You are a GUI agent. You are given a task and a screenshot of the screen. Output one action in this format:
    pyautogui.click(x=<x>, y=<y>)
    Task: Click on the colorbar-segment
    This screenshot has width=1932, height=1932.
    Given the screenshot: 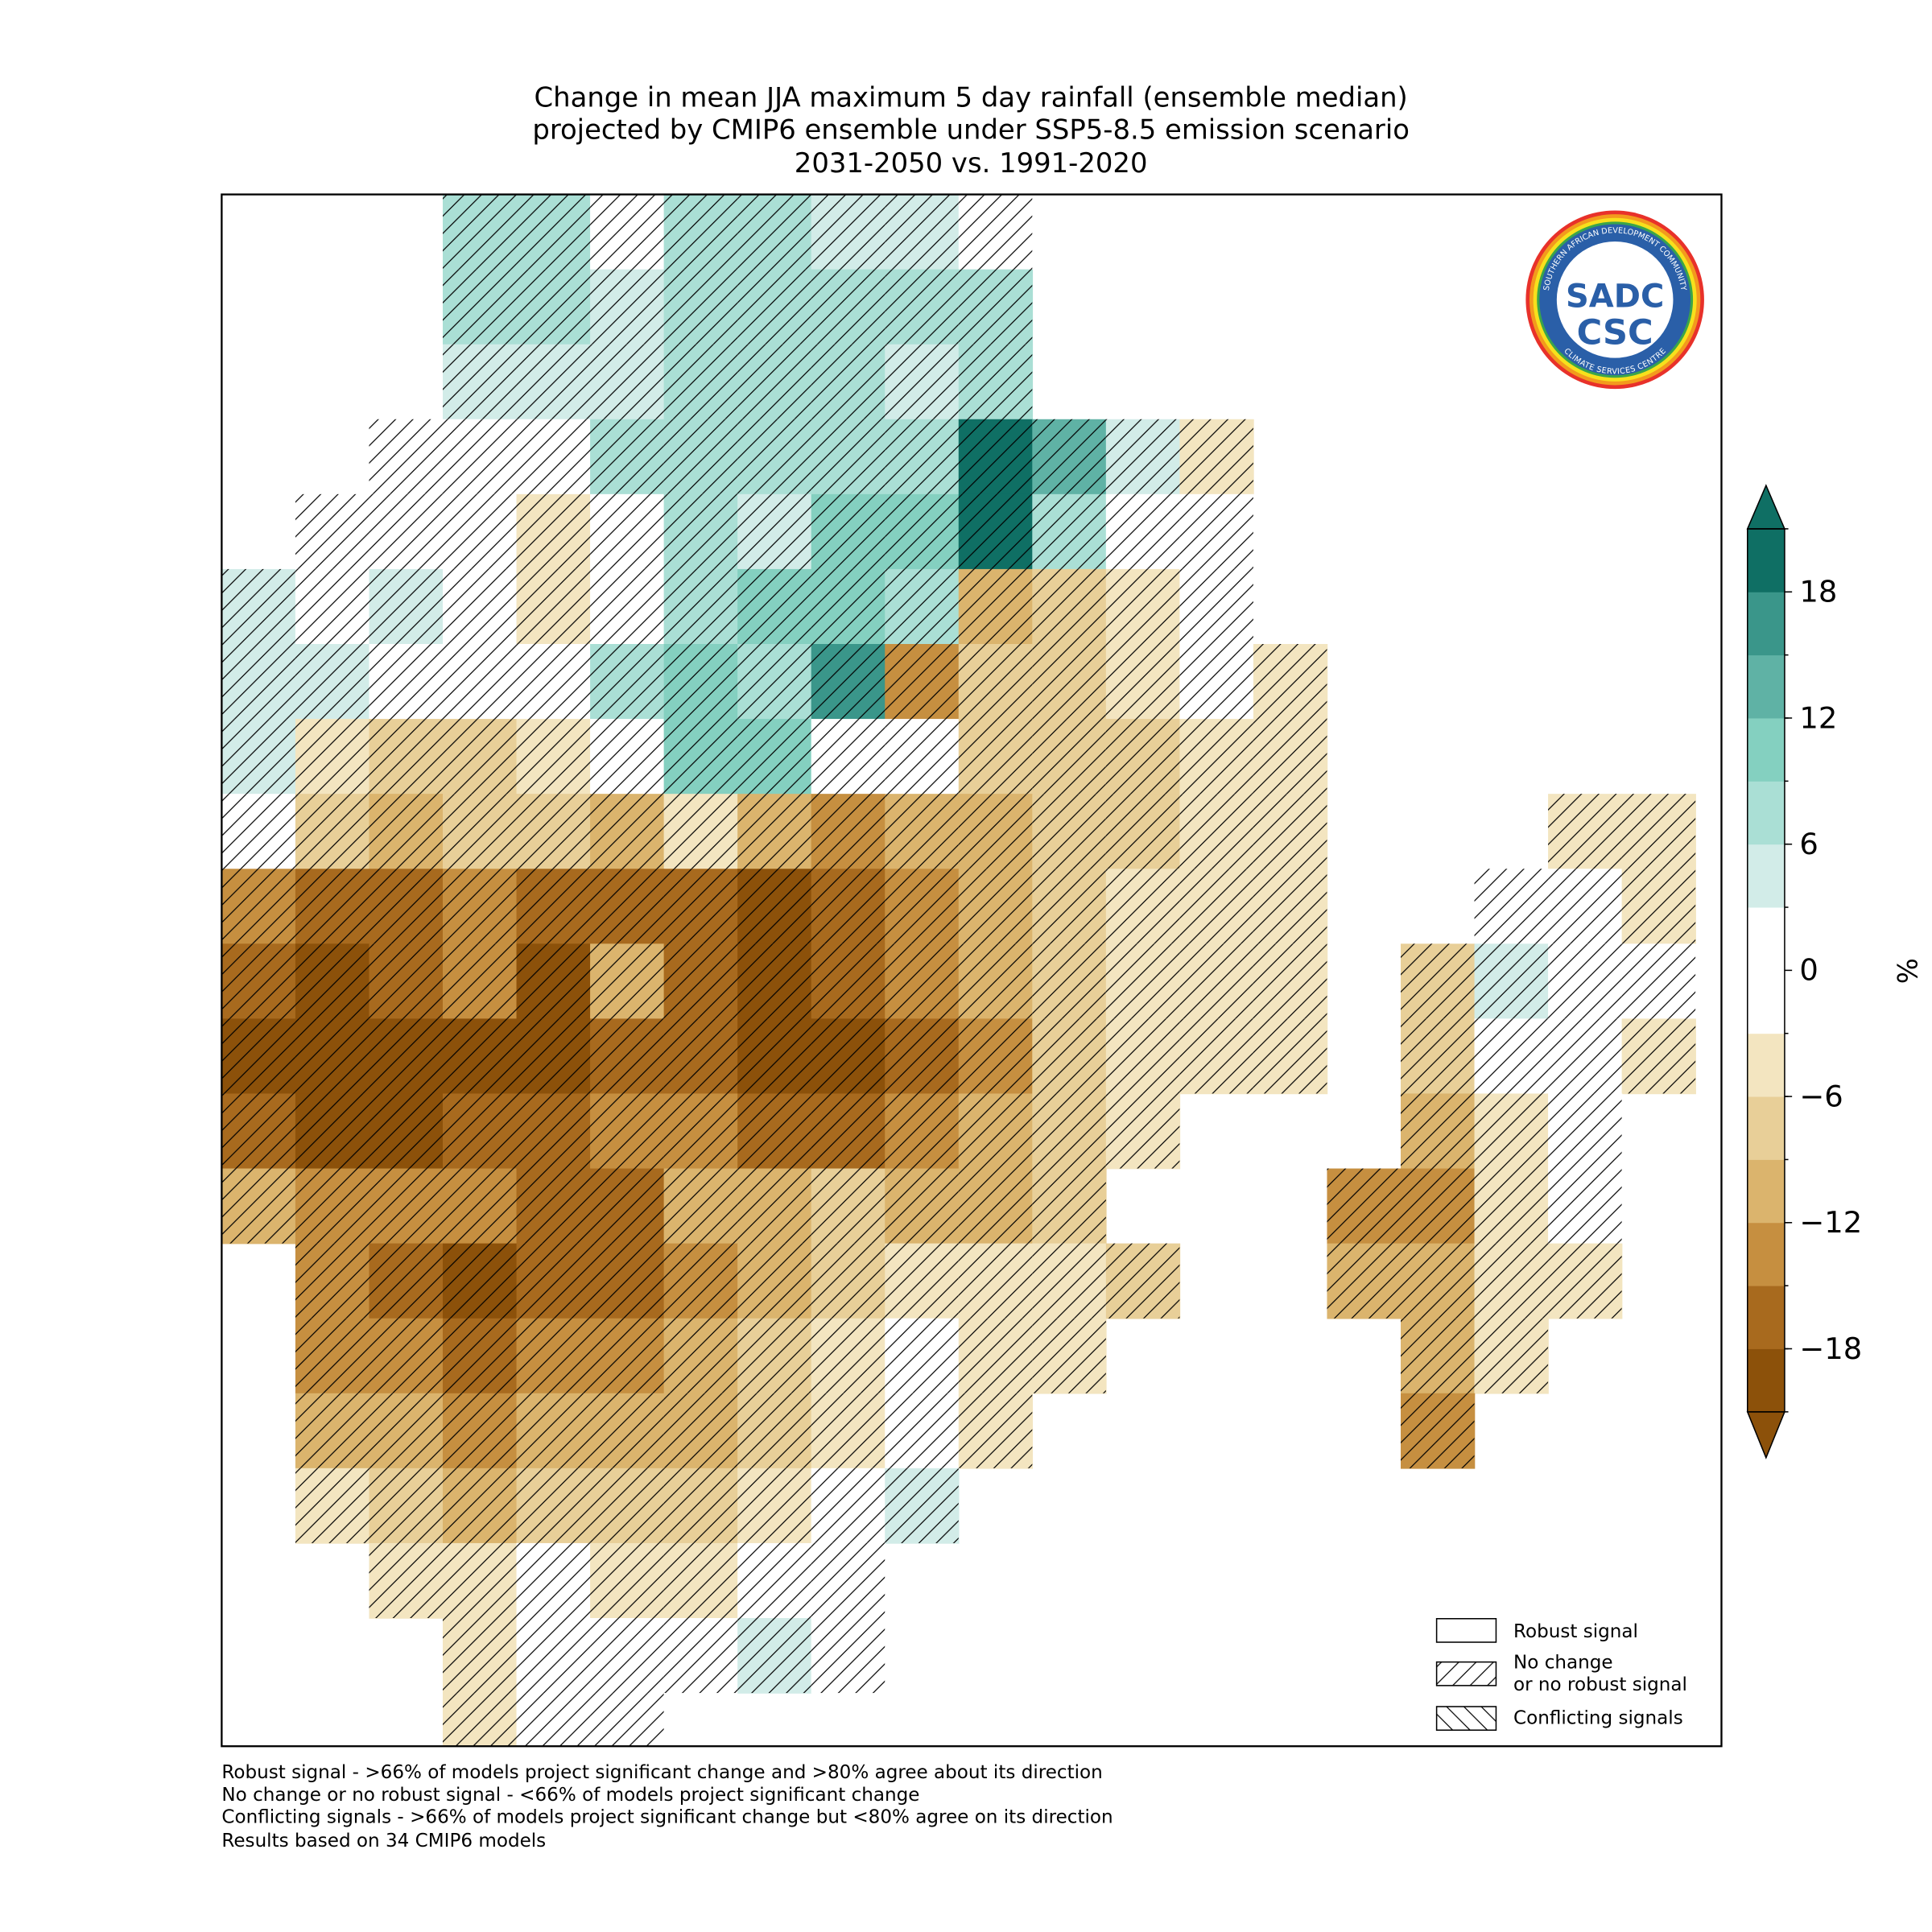 What is the action you would take?
    pyautogui.click(x=1766, y=970)
    